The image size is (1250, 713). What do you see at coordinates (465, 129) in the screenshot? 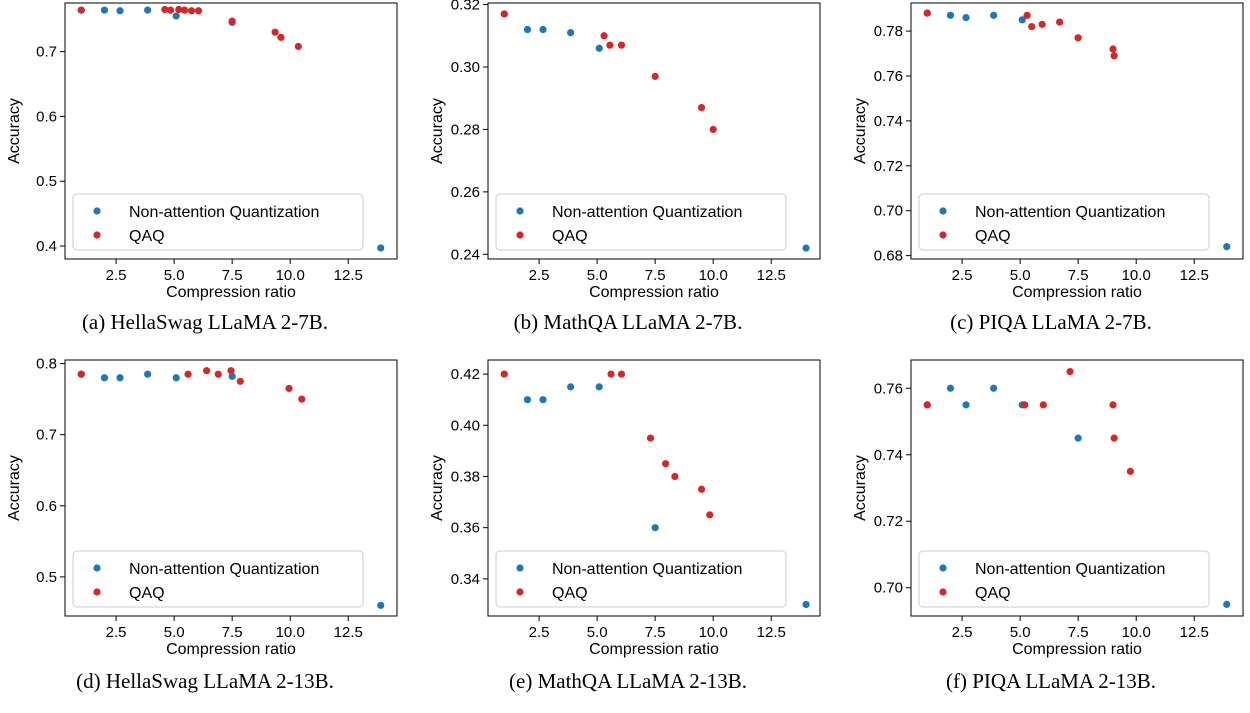
I see `y-tick-label: 0.28` at bounding box center [465, 129].